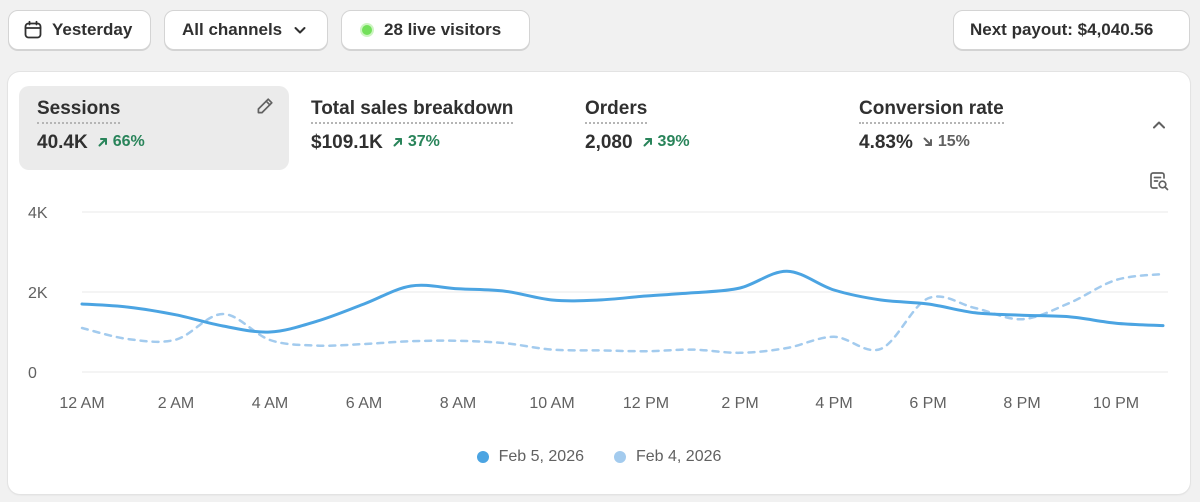  I want to click on series-line-current, so click(622, 301).